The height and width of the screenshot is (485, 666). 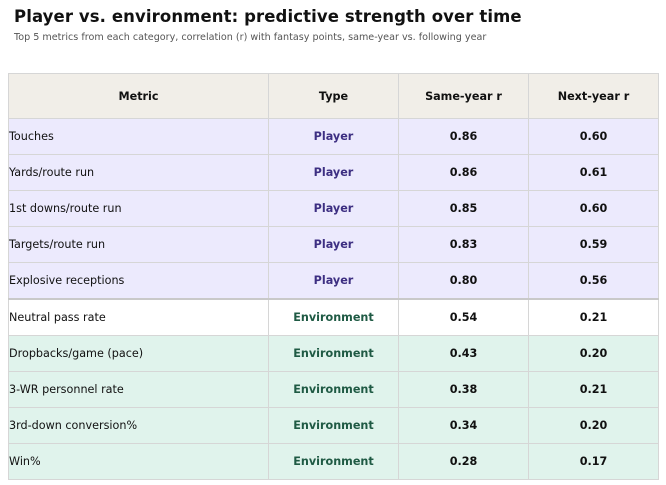 What do you see at coordinates (463, 425) in the screenshot?
I see `same-year-r-cell: 0.34` at bounding box center [463, 425].